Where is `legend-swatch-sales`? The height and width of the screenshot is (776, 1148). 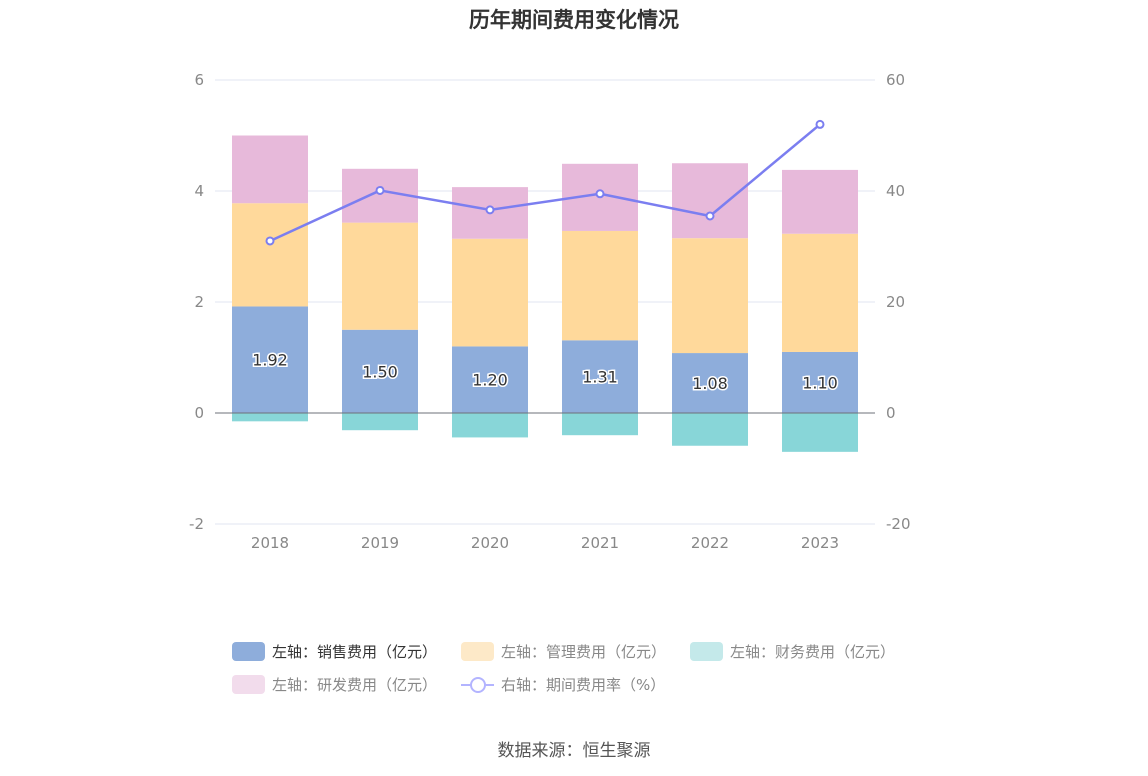
legend-swatch-sales is located at coordinates (248, 651).